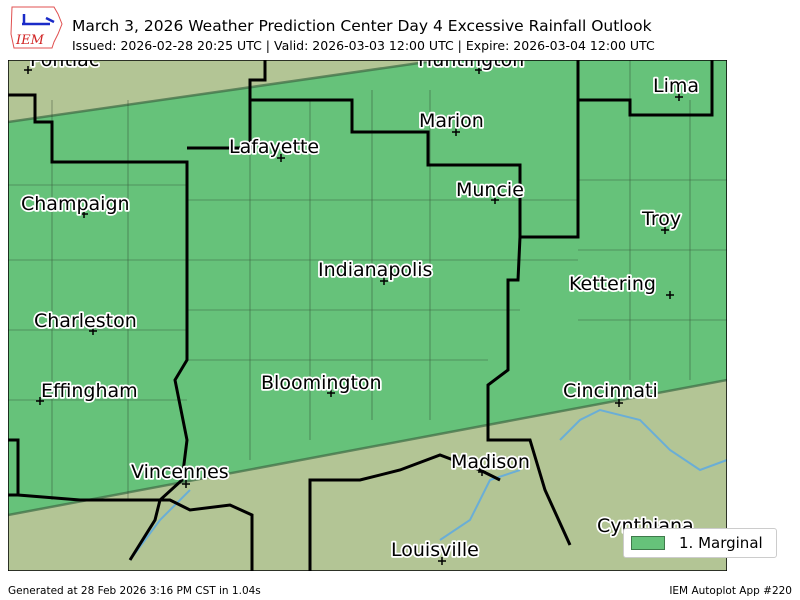 The height and width of the screenshot is (600, 800). Describe the element at coordinates (180, 472) in the screenshot. I see `city-label: Vincennes` at that location.